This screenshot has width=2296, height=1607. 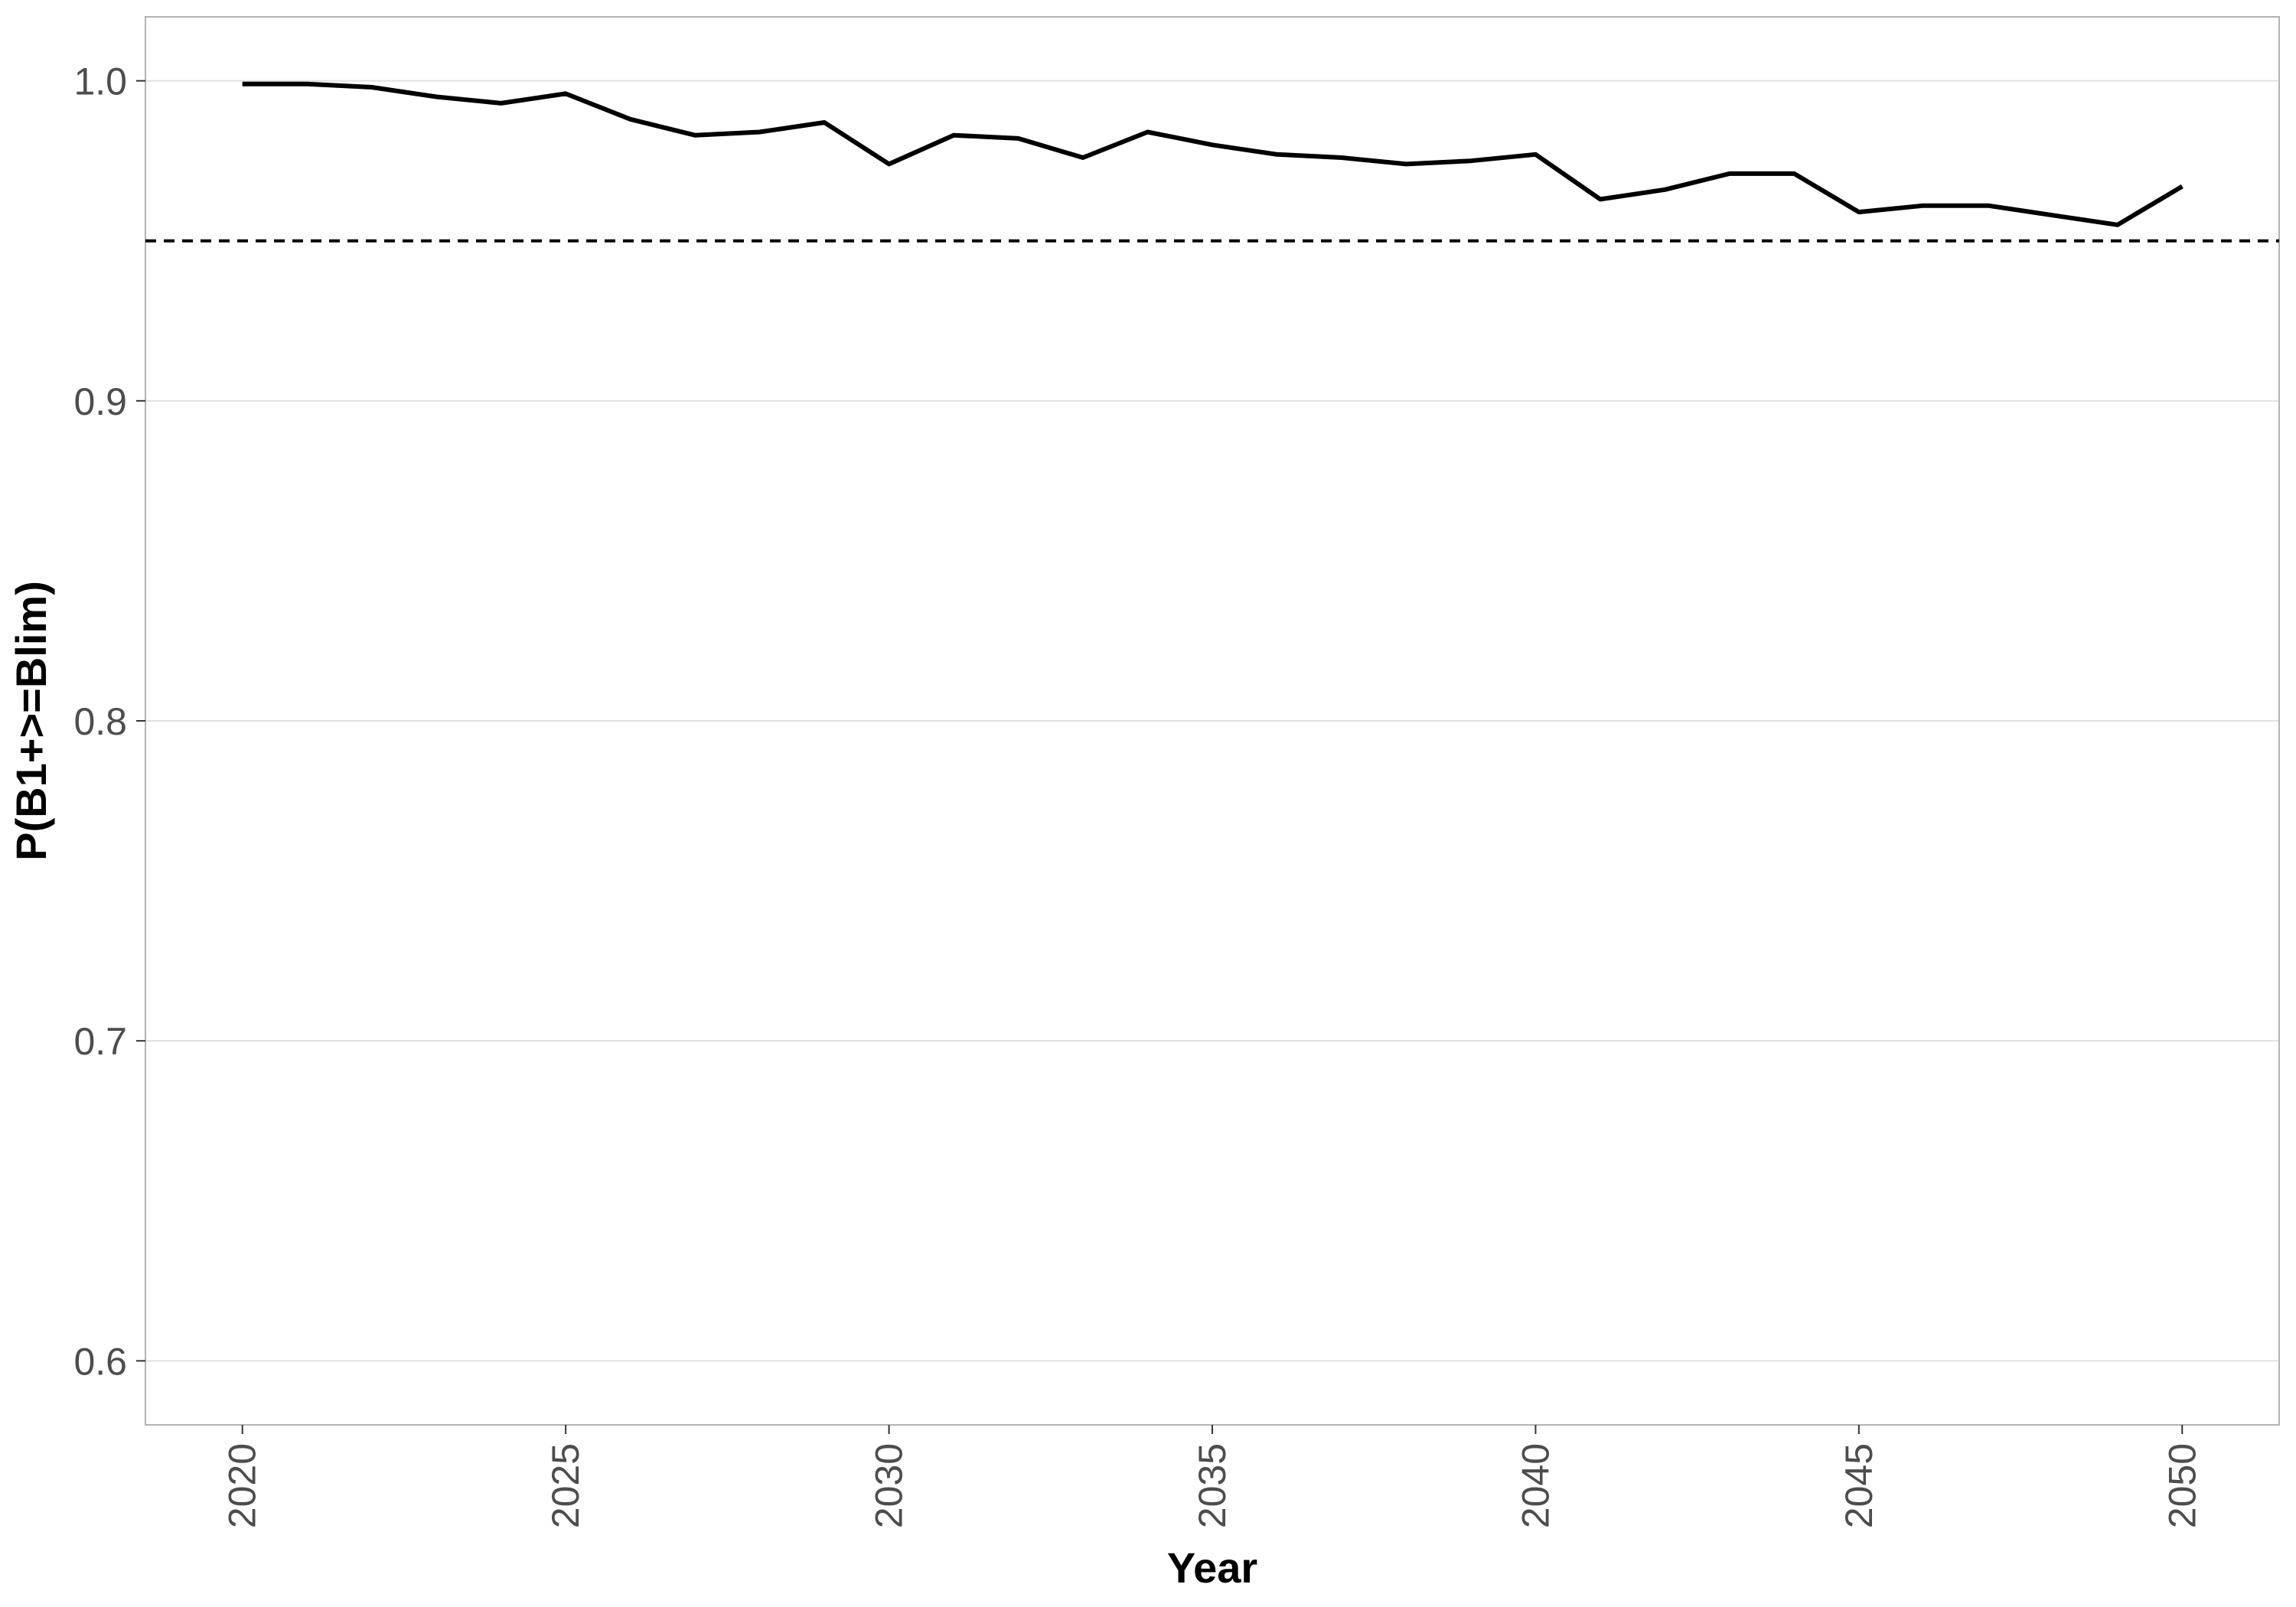 What do you see at coordinates (1535, 1485) in the screenshot?
I see `x-tick-label: 2040` at bounding box center [1535, 1485].